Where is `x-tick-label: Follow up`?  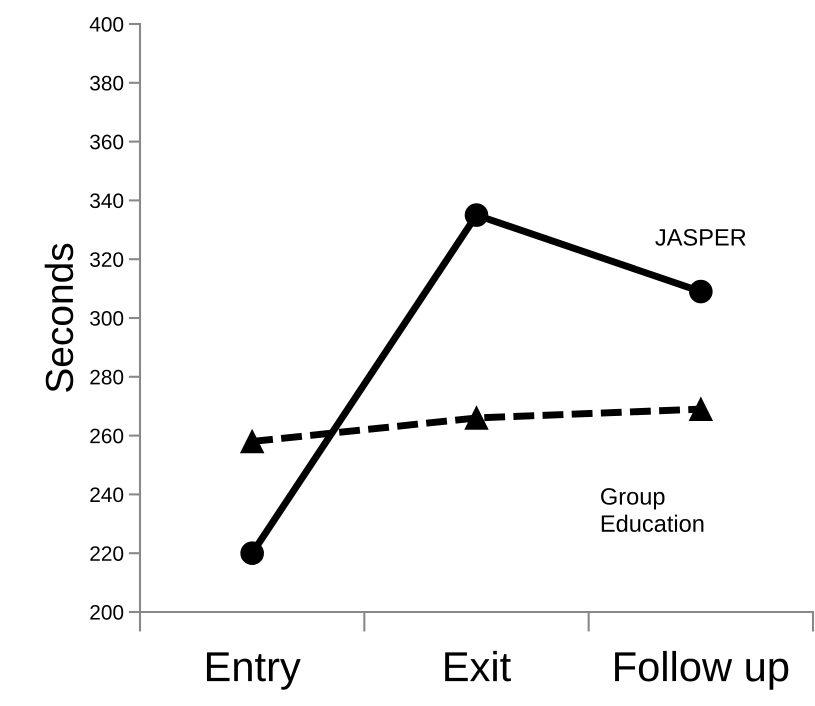
x-tick-label: Follow up is located at coordinates (701, 670).